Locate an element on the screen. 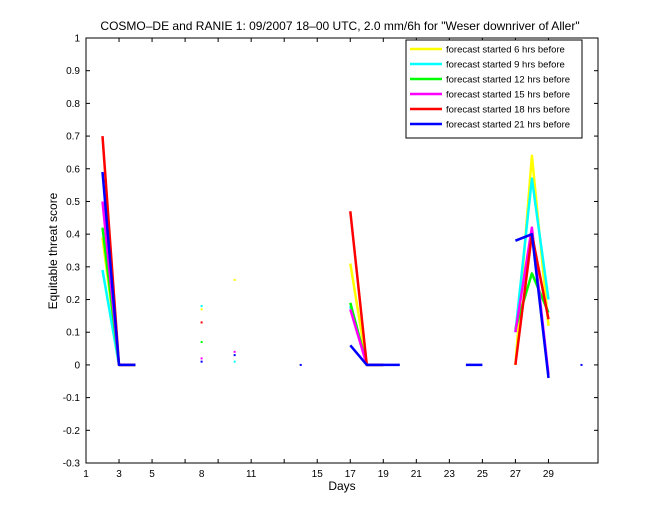 The height and width of the screenshot is (520, 660). x-tick-label: 5 is located at coordinates (152, 474).